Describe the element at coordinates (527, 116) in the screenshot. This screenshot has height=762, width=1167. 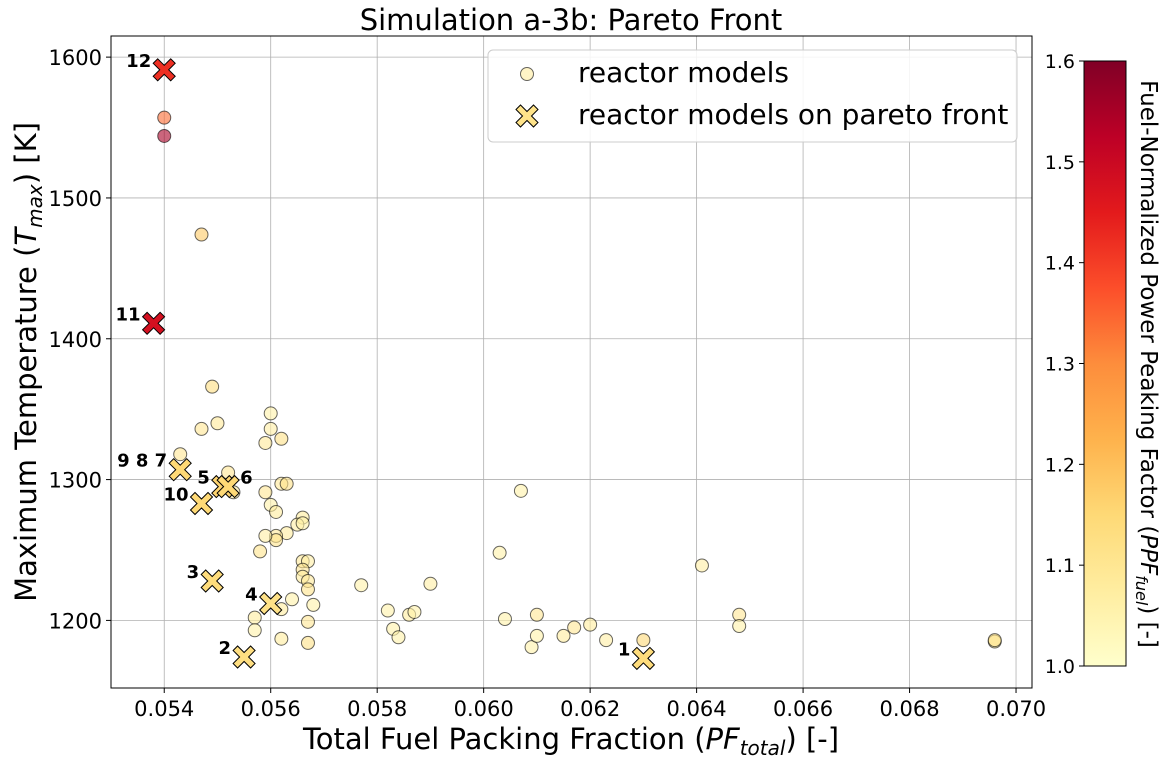
I see `legend-marker-cross` at that location.